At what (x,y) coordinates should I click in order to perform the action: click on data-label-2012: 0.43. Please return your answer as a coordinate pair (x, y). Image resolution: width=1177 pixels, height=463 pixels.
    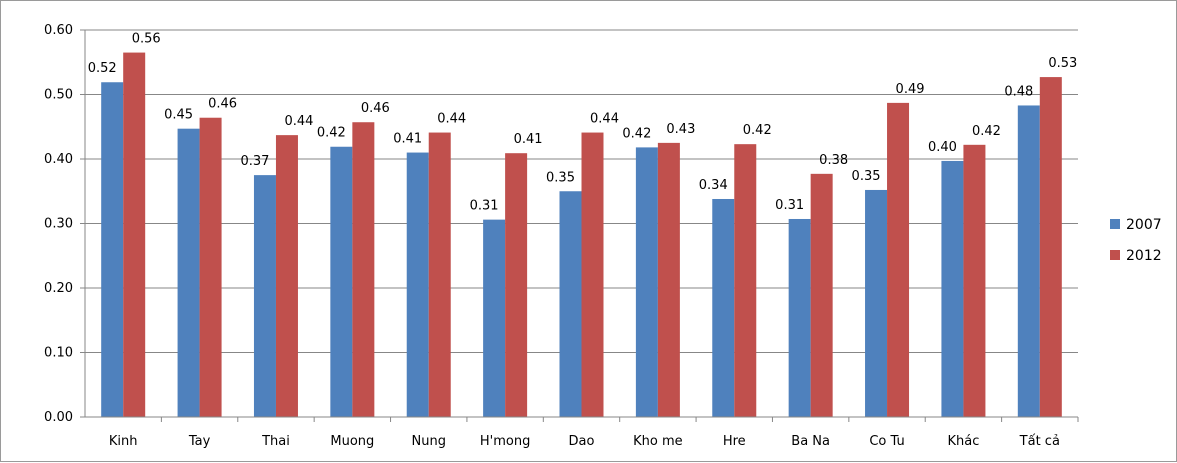
    Looking at the image, I should click on (680, 129).